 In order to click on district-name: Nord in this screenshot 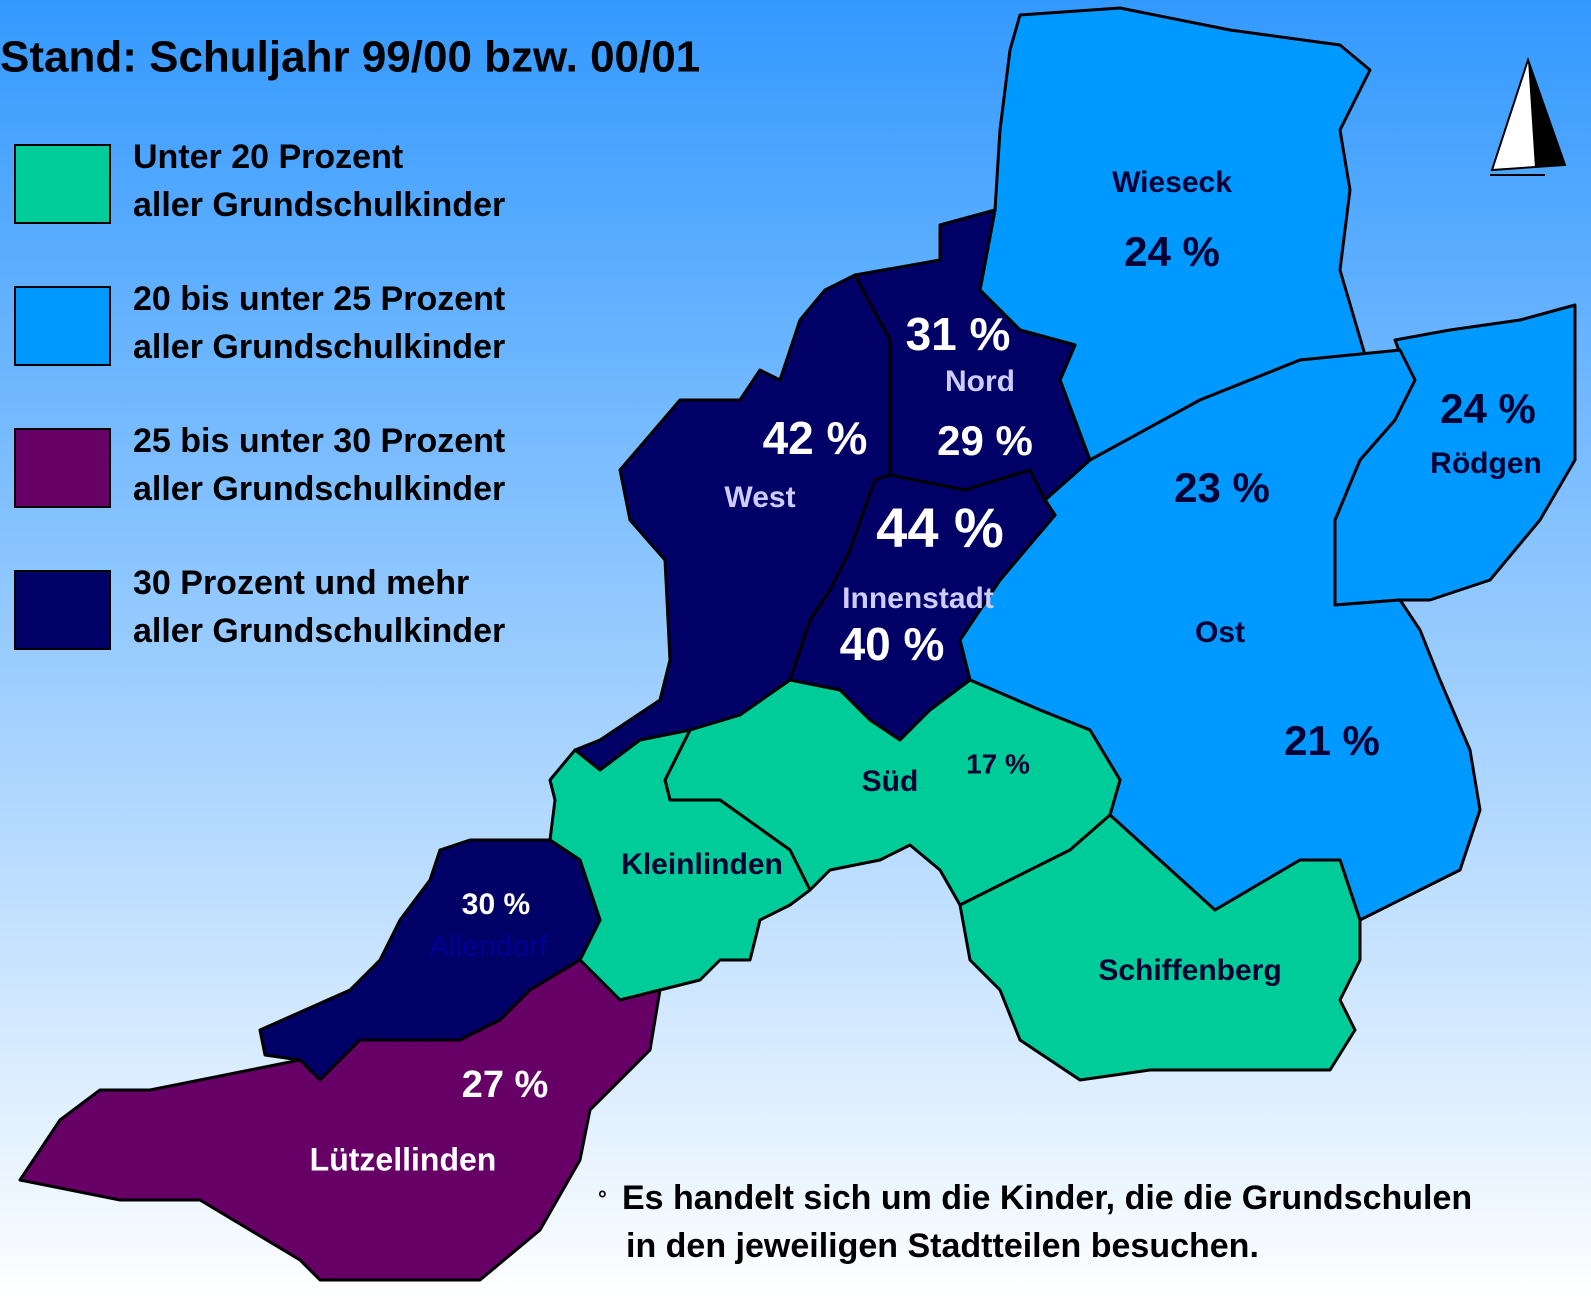, I will do `click(980, 381)`.